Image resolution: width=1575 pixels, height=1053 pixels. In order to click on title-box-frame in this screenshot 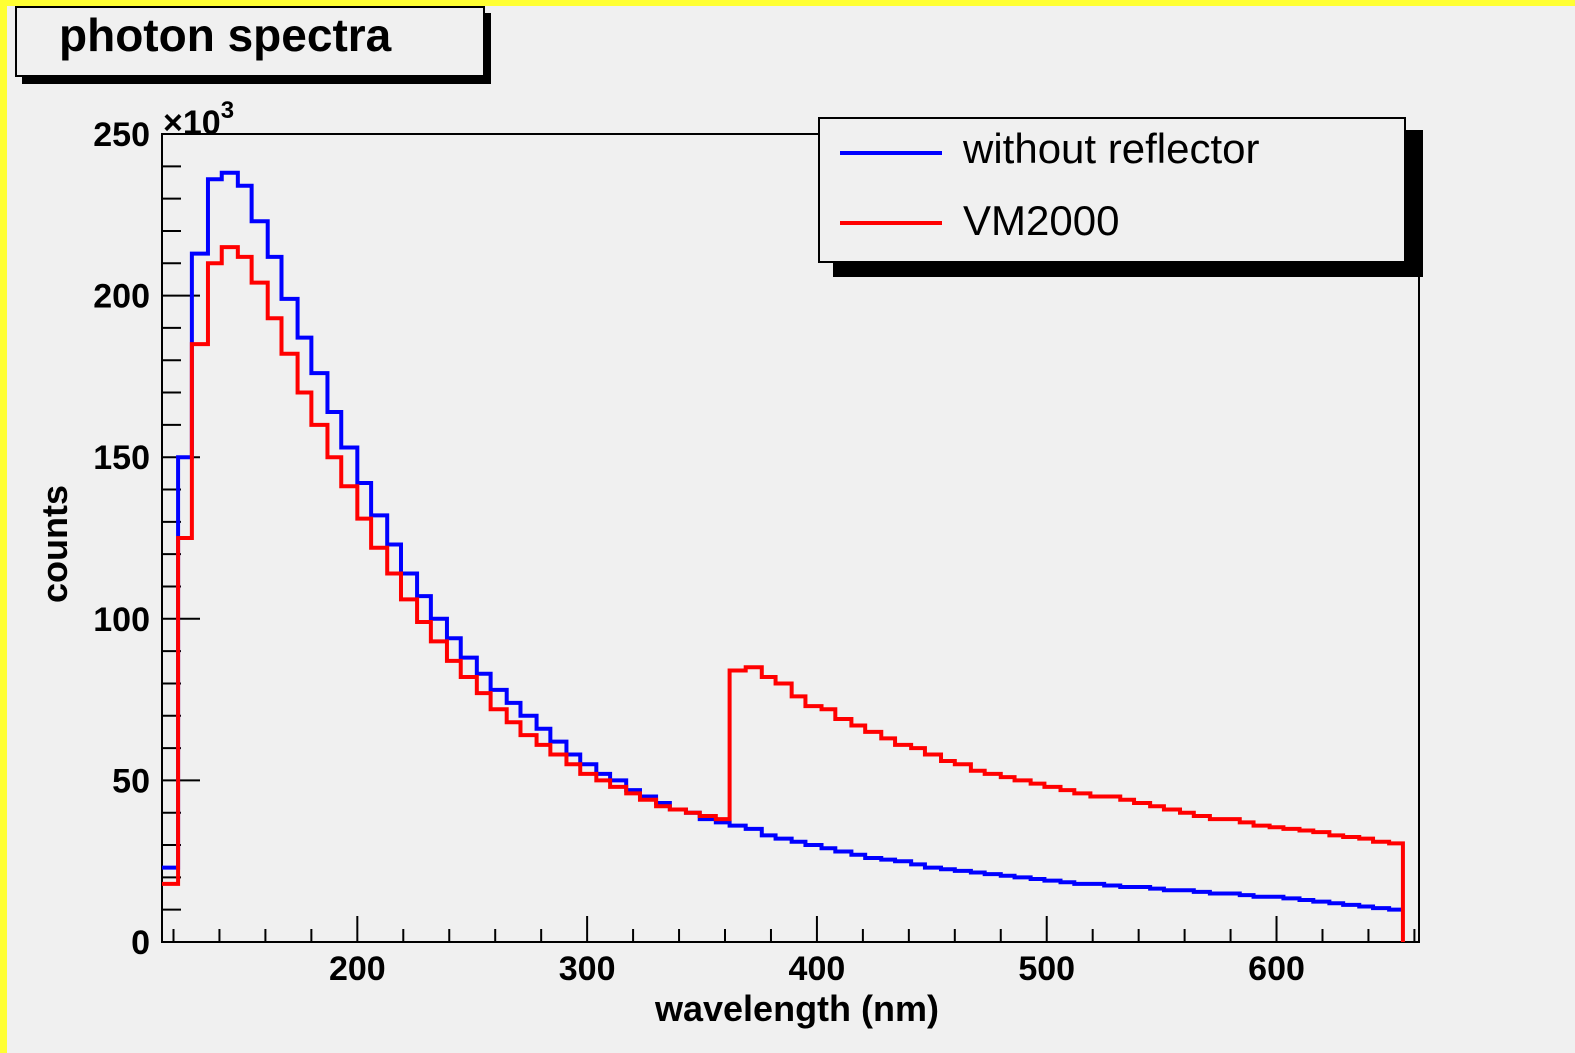, I will do `click(250, 41)`.